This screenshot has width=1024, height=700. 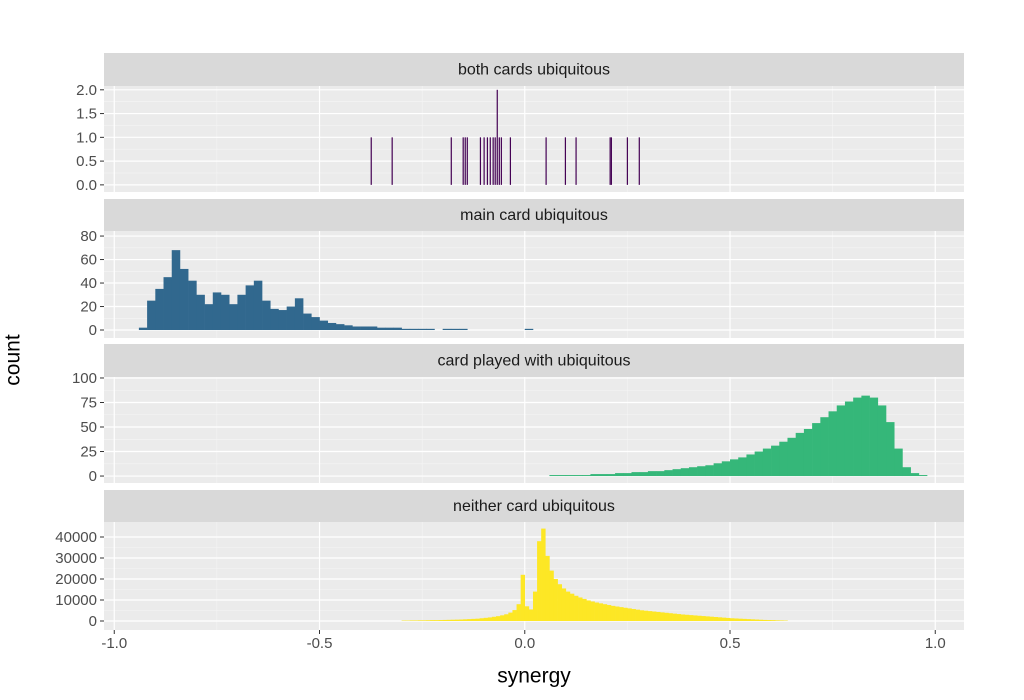 What do you see at coordinates (88, 451) in the screenshot?
I see `y-tick-label: 25` at bounding box center [88, 451].